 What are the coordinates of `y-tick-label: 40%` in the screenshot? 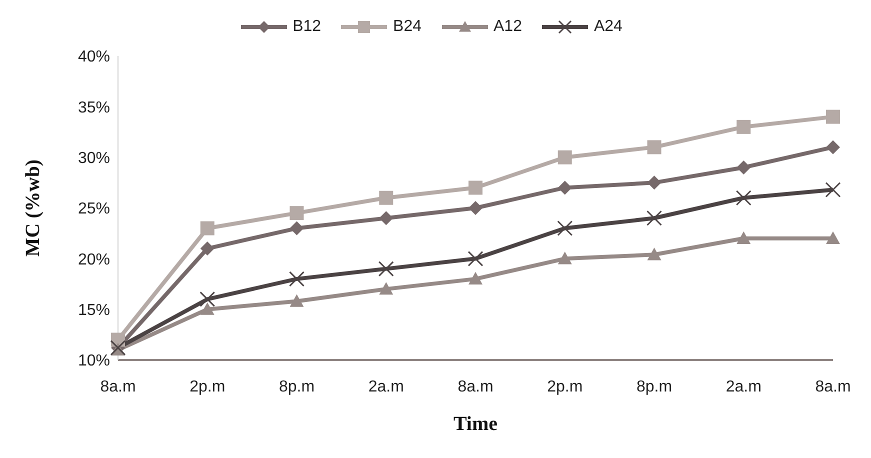 It's located at (94, 57).